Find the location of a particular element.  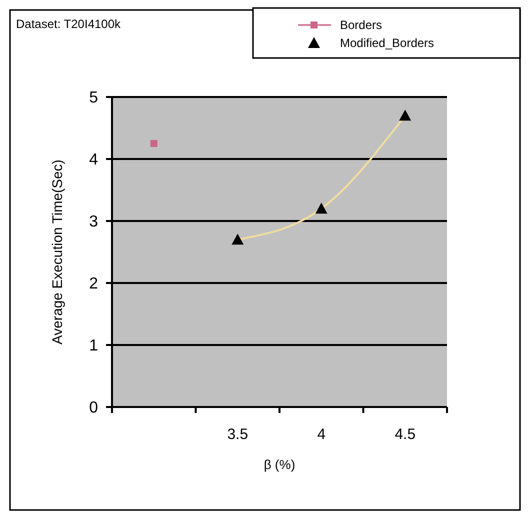

x-tick-label: 3.5 is located at coordinates (237, 434).